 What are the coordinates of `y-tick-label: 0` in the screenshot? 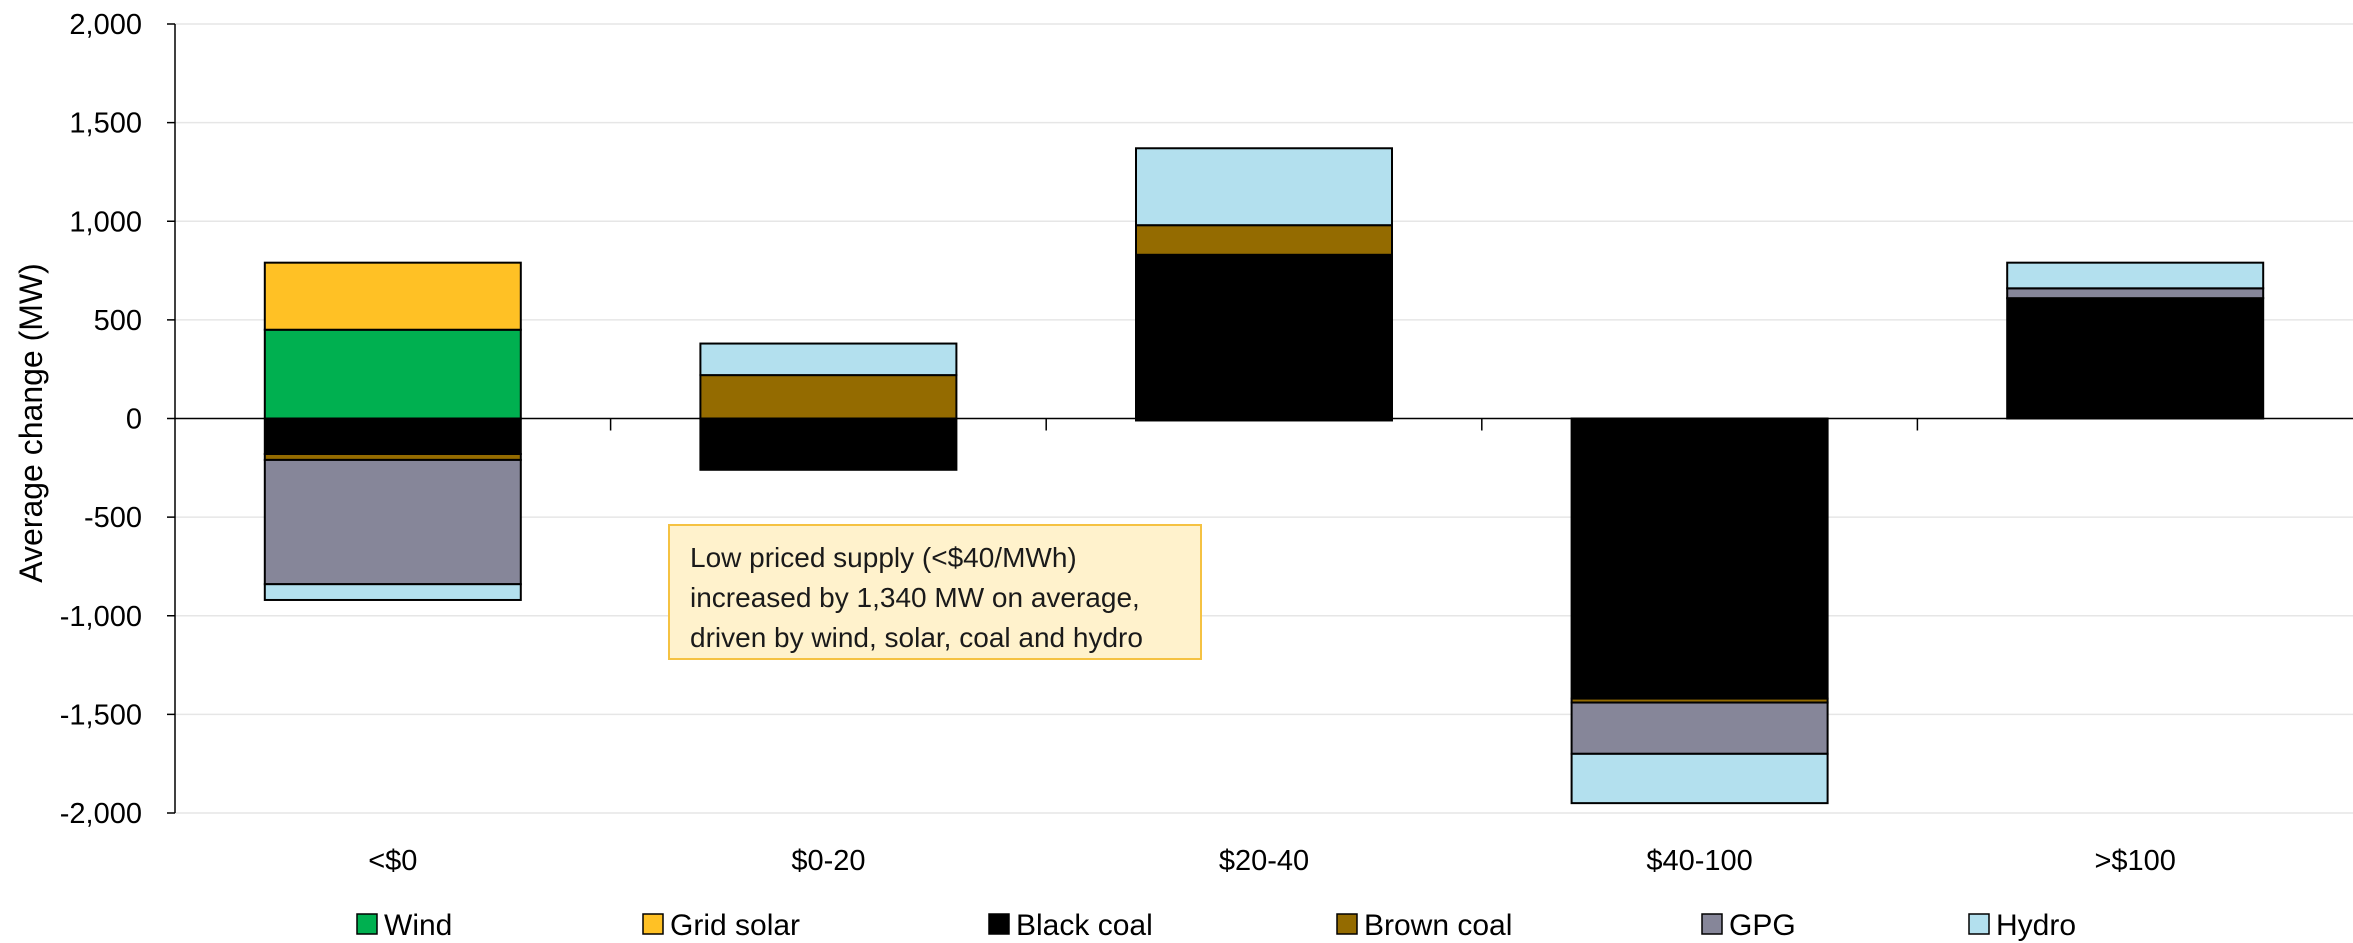 It's located at (134, 420).